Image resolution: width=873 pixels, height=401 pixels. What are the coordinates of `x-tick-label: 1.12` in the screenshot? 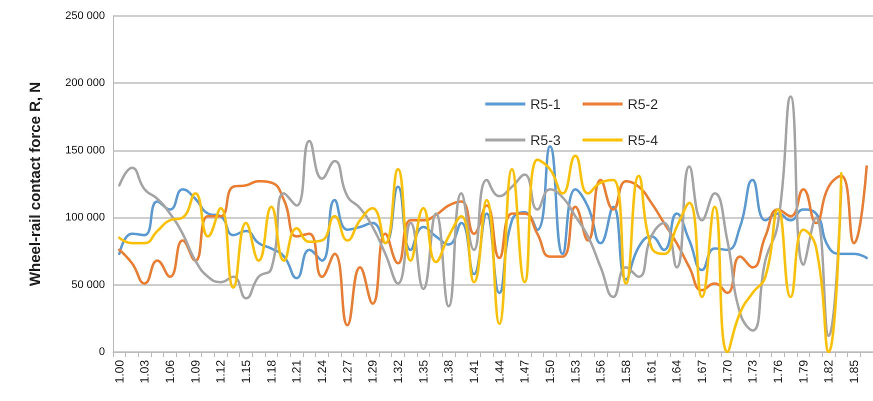 It's located at (221, 372).